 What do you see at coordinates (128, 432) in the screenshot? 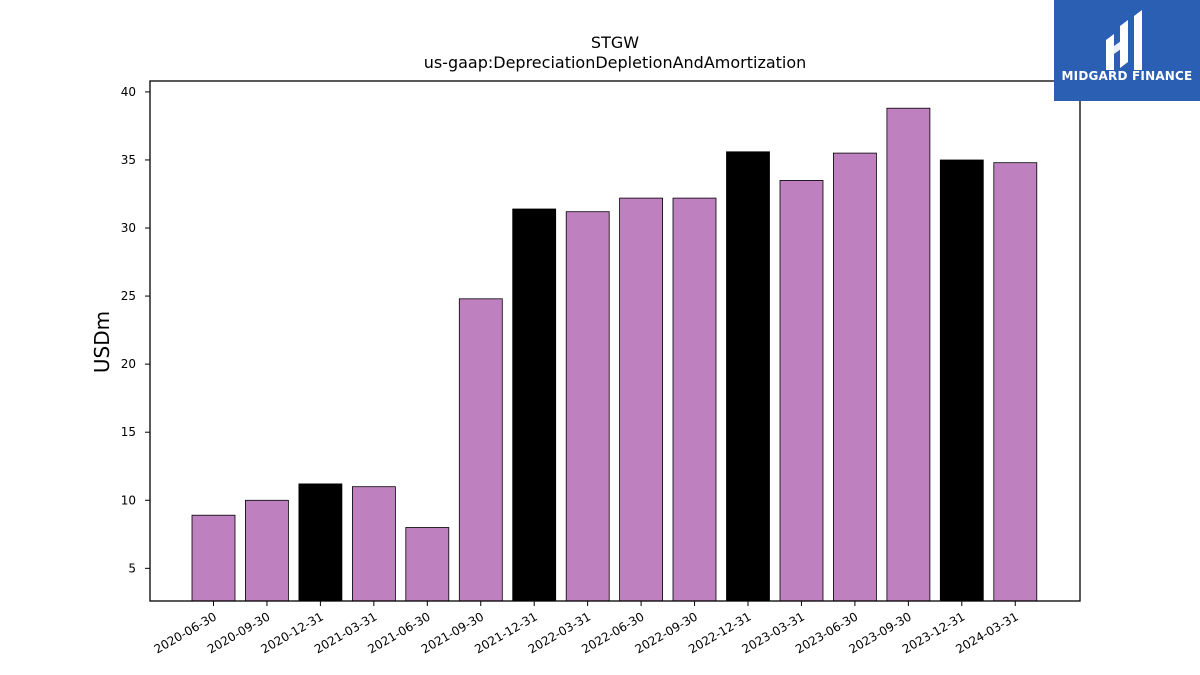
I see `y-tick-label: 15` at bounding box center [128, 432].